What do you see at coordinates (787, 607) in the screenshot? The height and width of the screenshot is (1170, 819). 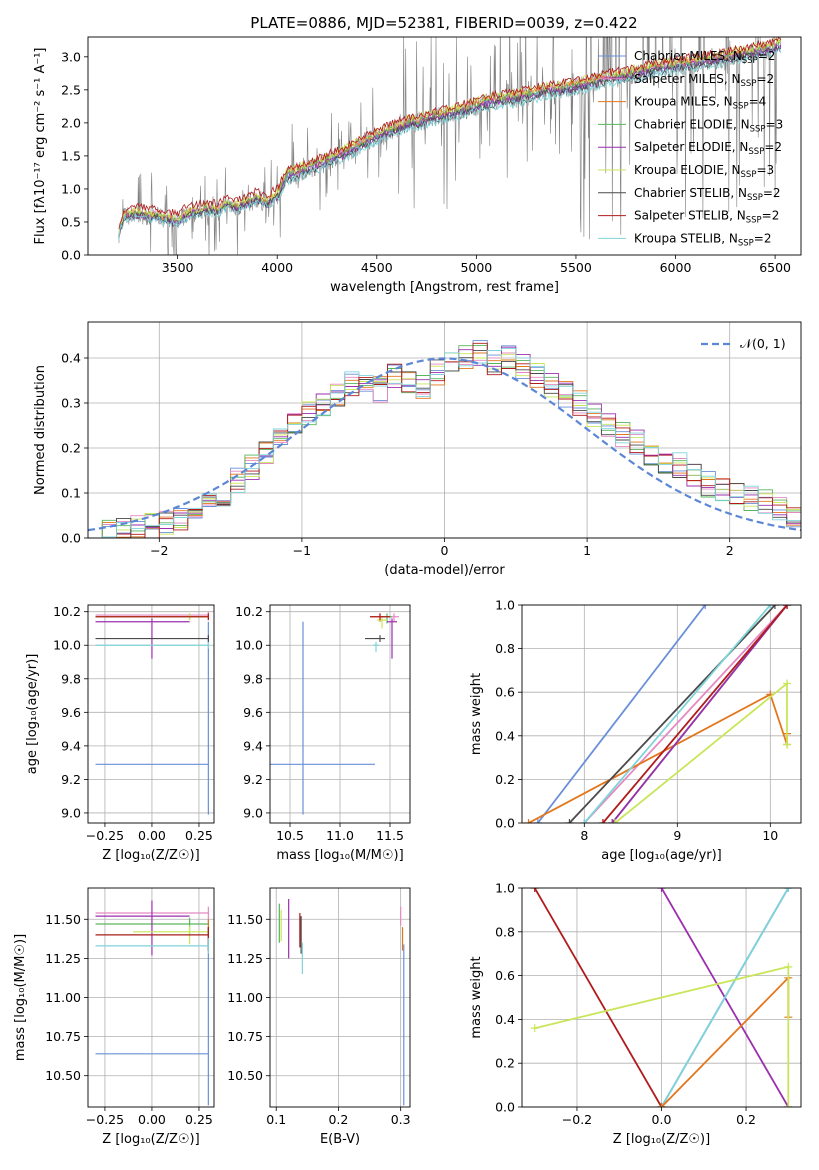 I see `weight-vs-age-marker-salpeter_stelib` at bounding box center [787, 607].